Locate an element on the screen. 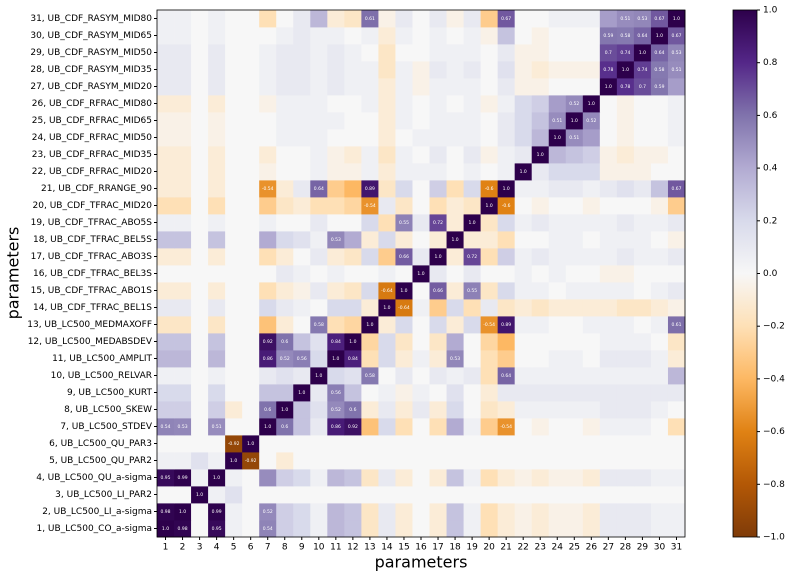 This screenshot has height=578, width=789. x-tick-label: 9 is located at coordinates (302, 548).